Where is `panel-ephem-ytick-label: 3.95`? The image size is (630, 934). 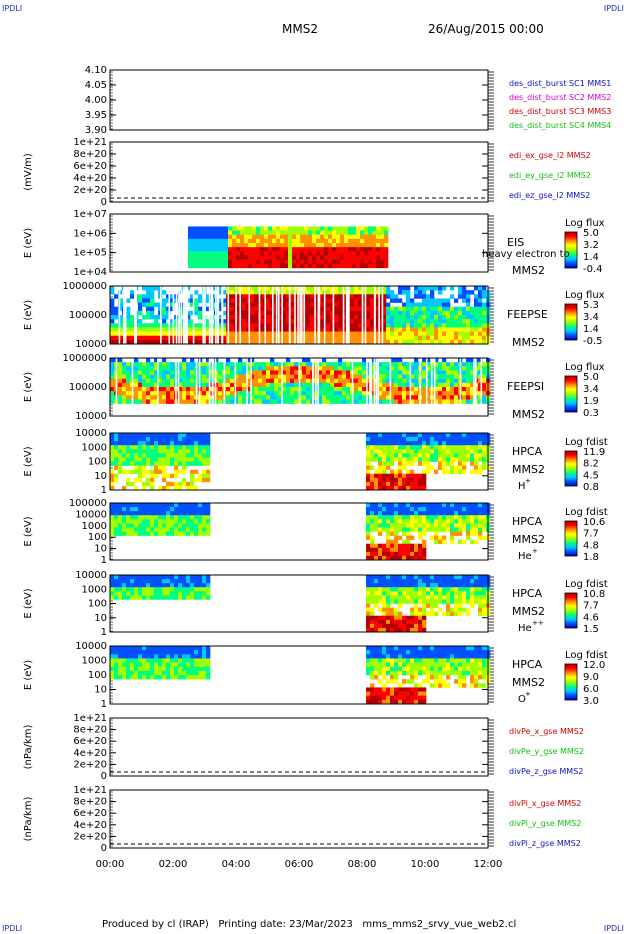
panel-ephem-ytick-label: 3.95 is located at coordinates (96, 115).